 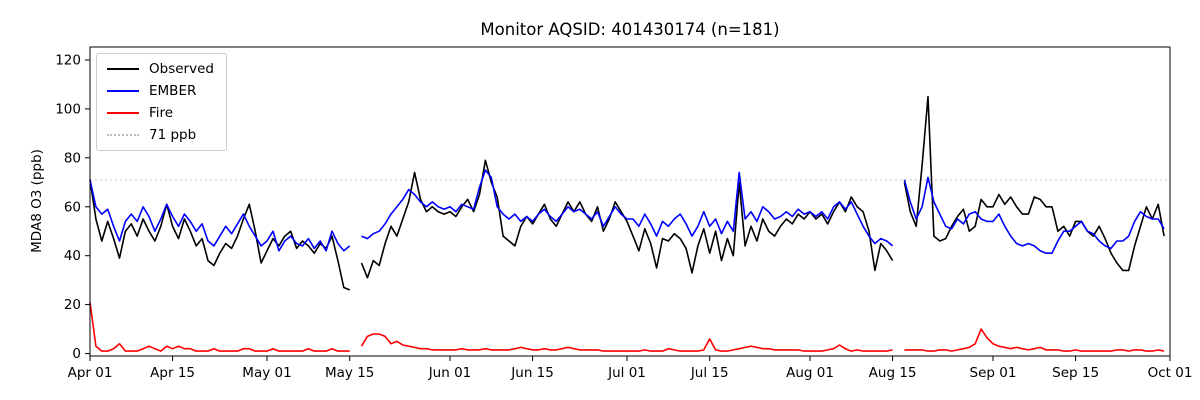 What do you see at coordinates (123, 91) in the screenshot?
I see `ember-line-swatch` at bounding box center [123, 91].